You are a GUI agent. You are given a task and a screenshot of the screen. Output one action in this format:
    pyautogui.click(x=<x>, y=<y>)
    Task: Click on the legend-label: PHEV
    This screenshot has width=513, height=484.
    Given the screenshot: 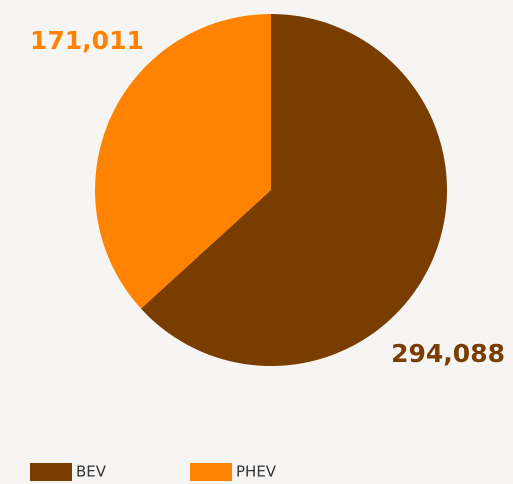 What is the action you would take?
    pyautogui.click(x=256, y=472)
    